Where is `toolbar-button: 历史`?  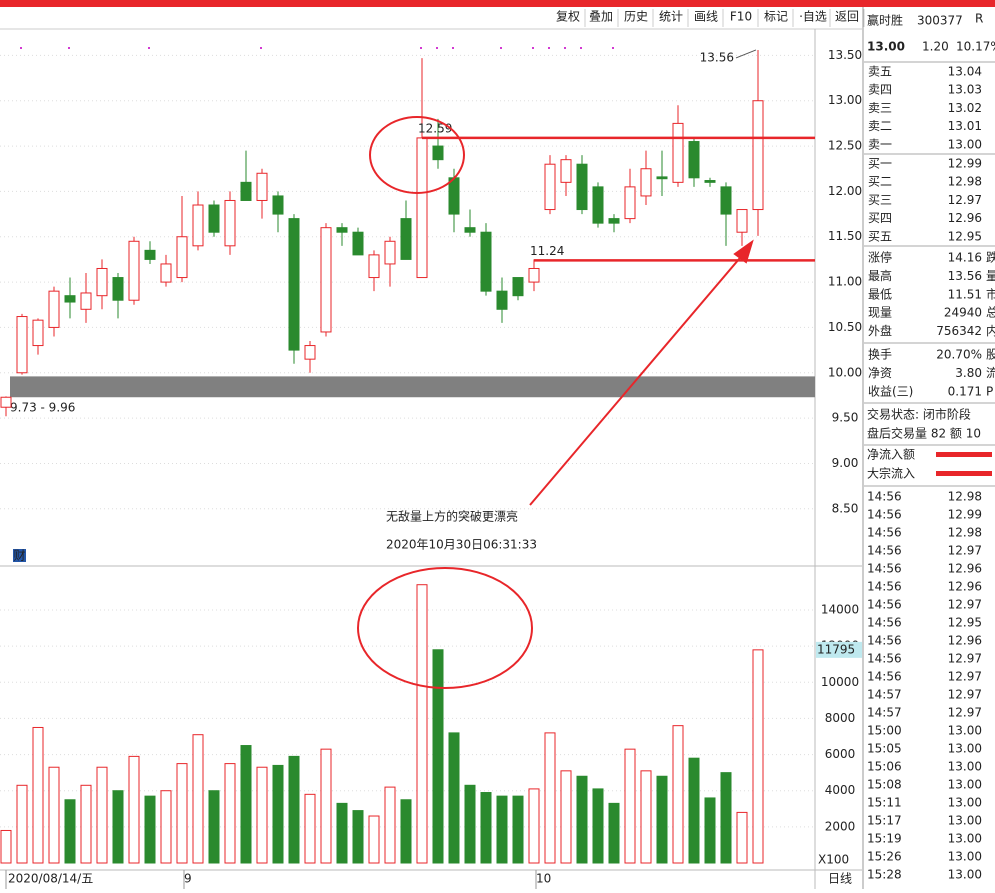
toolbar-button: 历史 is located at coordinates (636, 17).